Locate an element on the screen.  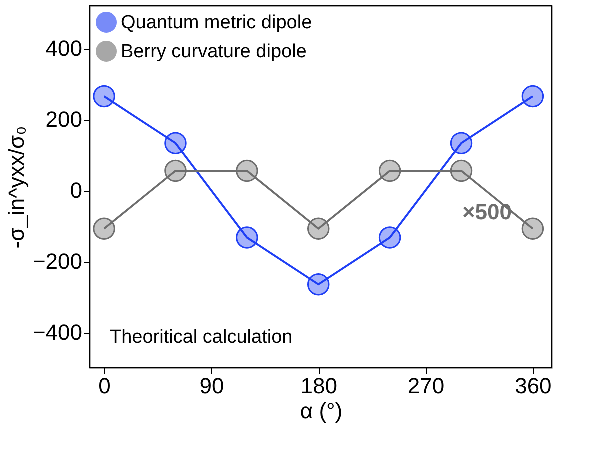
legend-label: Quantum metric dipole is located at coordinates (216, 23).